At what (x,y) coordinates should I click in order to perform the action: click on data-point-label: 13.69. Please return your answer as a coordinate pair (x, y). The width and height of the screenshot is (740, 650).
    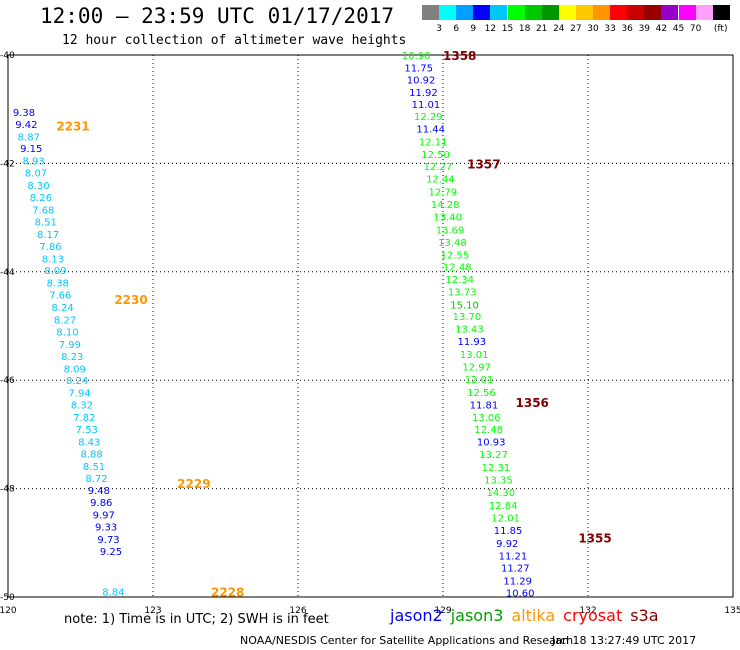
    Looking at the image, I should click on (450, 231).